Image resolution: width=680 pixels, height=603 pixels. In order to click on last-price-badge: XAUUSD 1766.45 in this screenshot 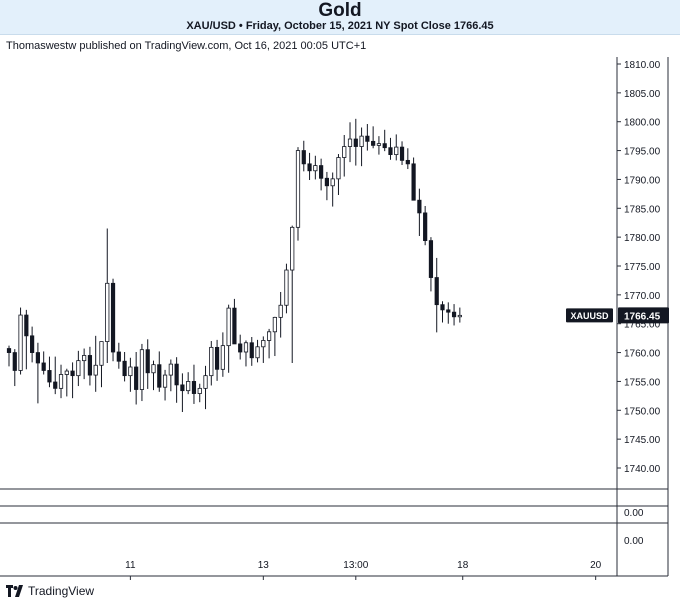, I will do `click(617, 315)`.